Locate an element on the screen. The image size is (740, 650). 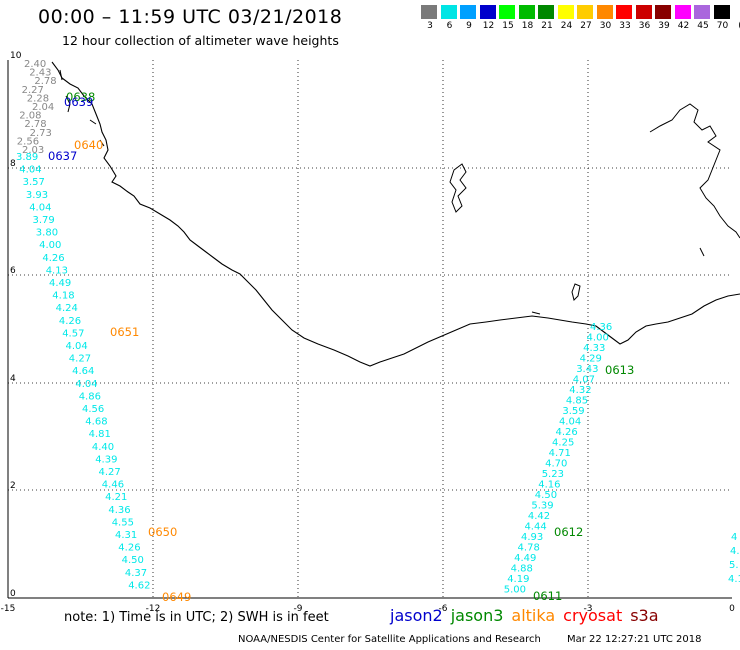
swh-value: 4.62 is located at coordinates (139, 585).